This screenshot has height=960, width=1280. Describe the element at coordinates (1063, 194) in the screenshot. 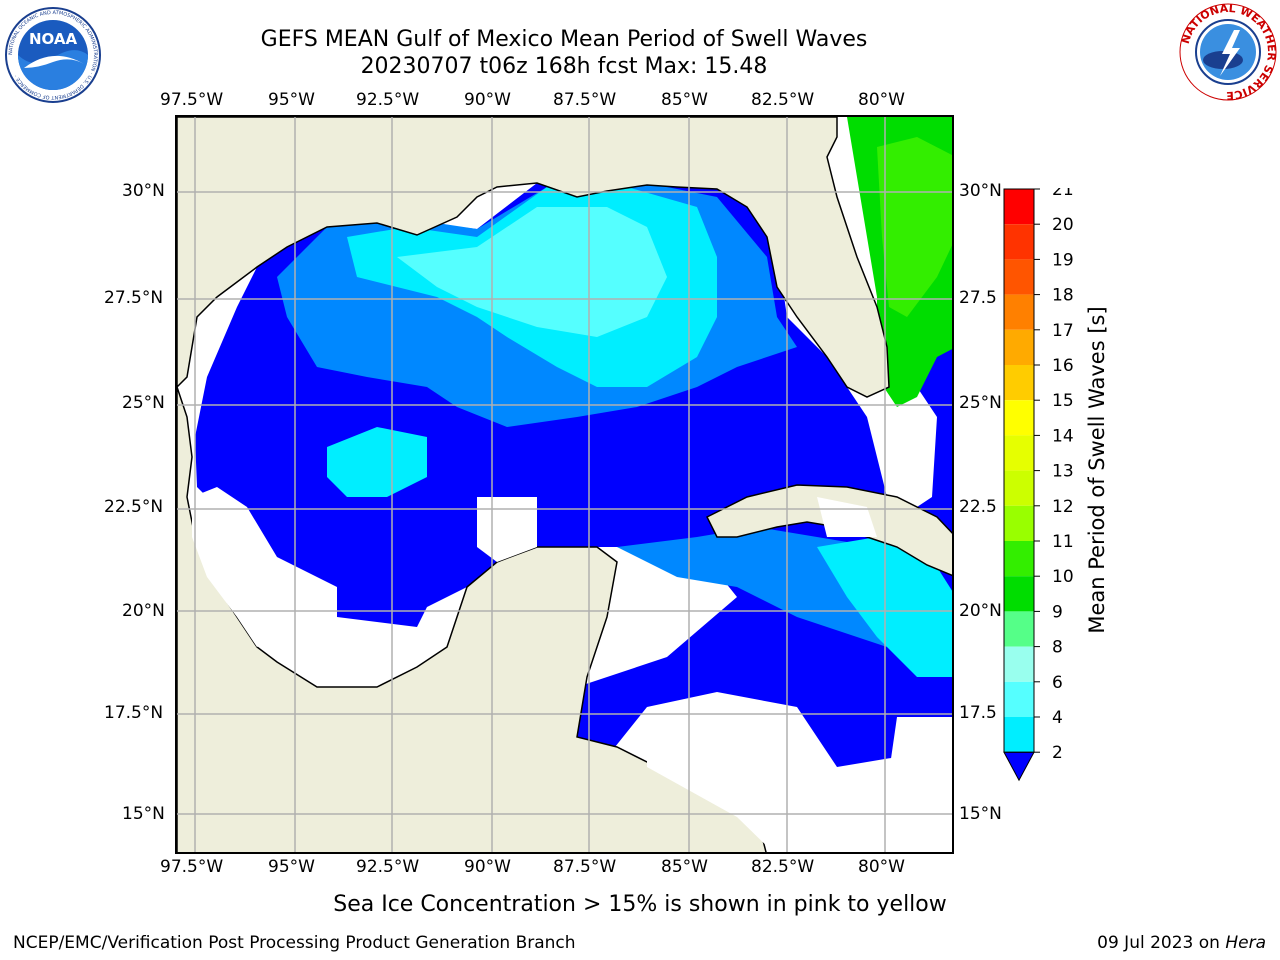

I see `colorbar-tick-label: 21` at that location.